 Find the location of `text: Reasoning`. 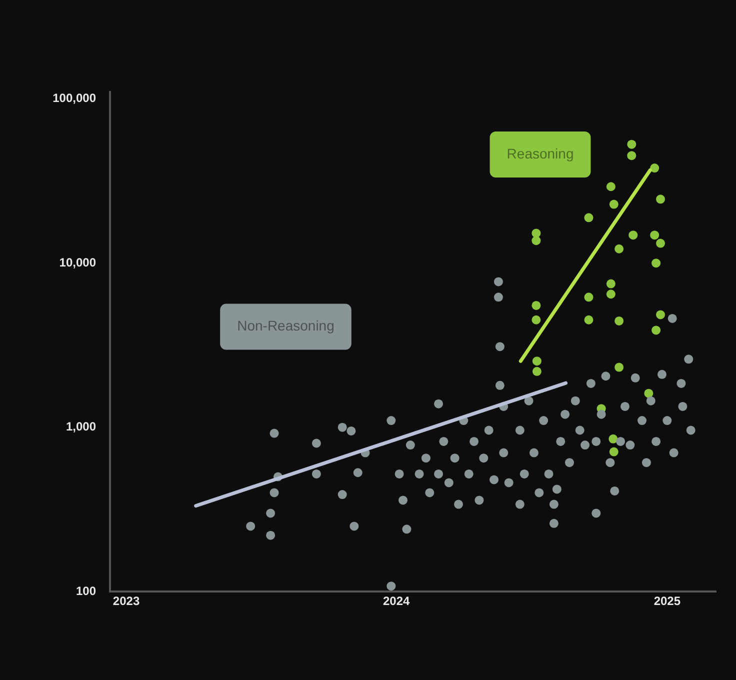

text: Reasoning is located at coordinates (540, 153).